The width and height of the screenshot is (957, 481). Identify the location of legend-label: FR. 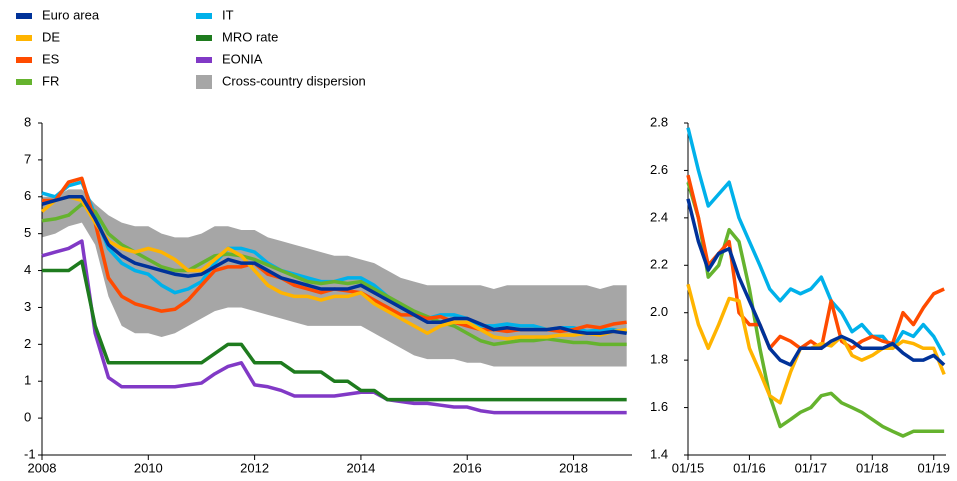
(50, 80).